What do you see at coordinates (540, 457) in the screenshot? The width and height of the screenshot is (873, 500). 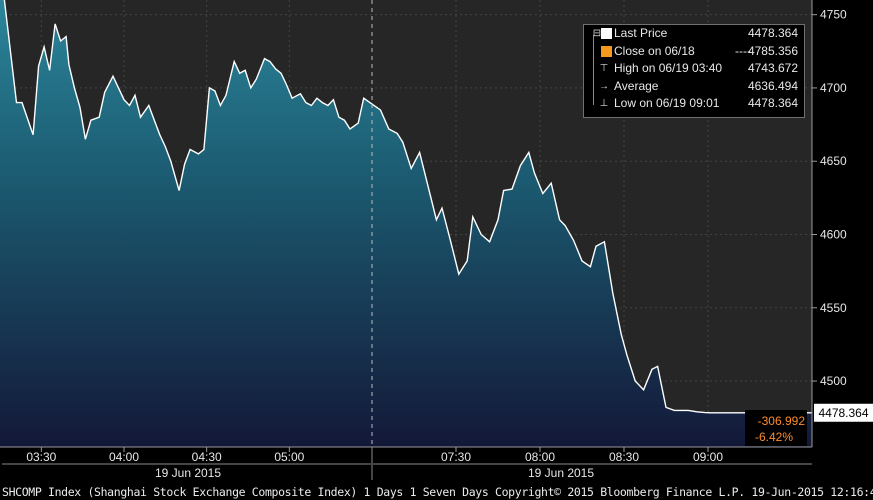 I see `x-tick-label: 08:00` at bounding box center [540, 457].